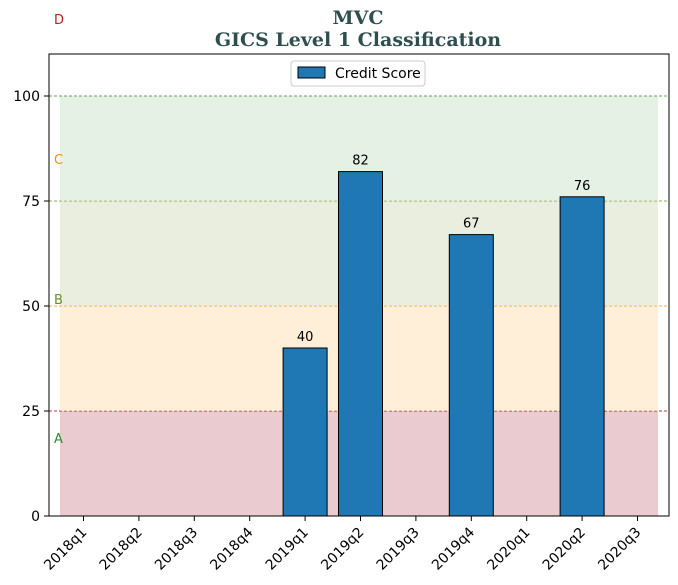  What do you see at coordinates (59, 230) in the screenshot?
I see `rating-band-labels: A B C D` at bounding box center [59, 230].